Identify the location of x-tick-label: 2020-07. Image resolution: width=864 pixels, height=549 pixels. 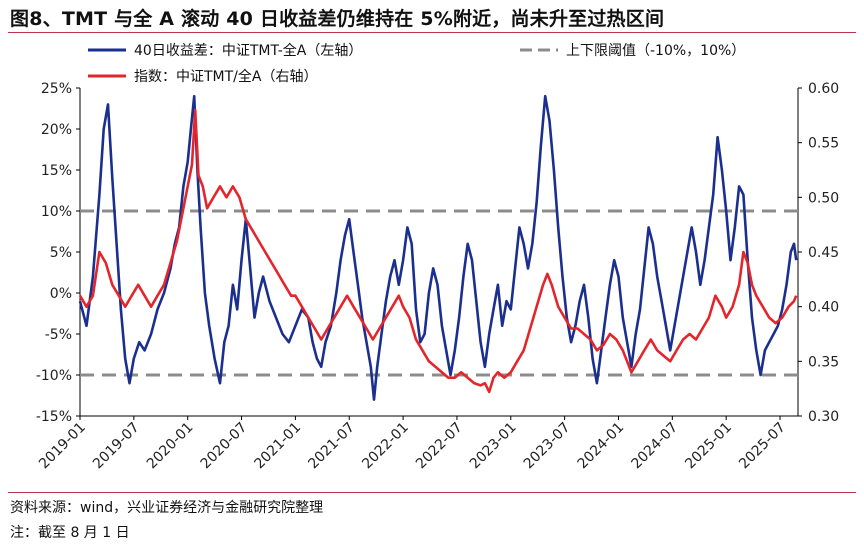
(224, 446).